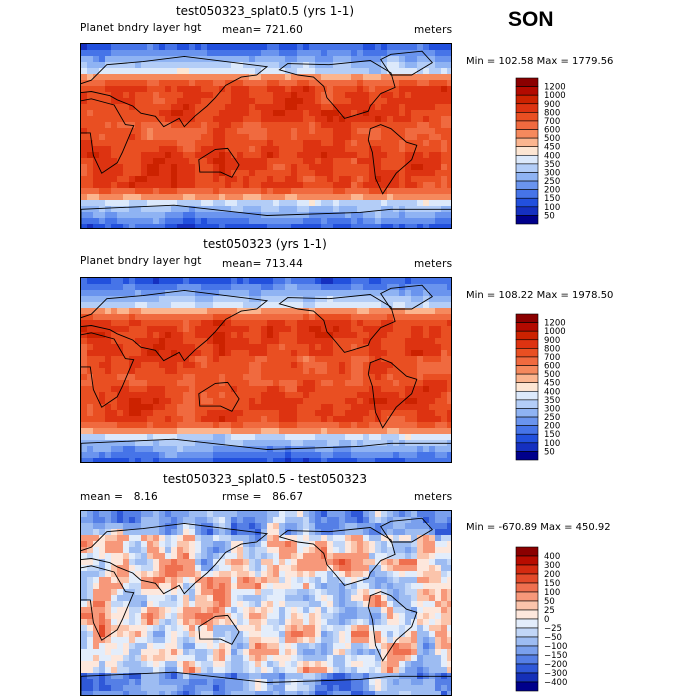 The width and height of the screenshot is (700, 700). Describe the element at coordinates (263, 497) in the screenshot. I see `panel3-rmse: rmse = 86.67` at that location.